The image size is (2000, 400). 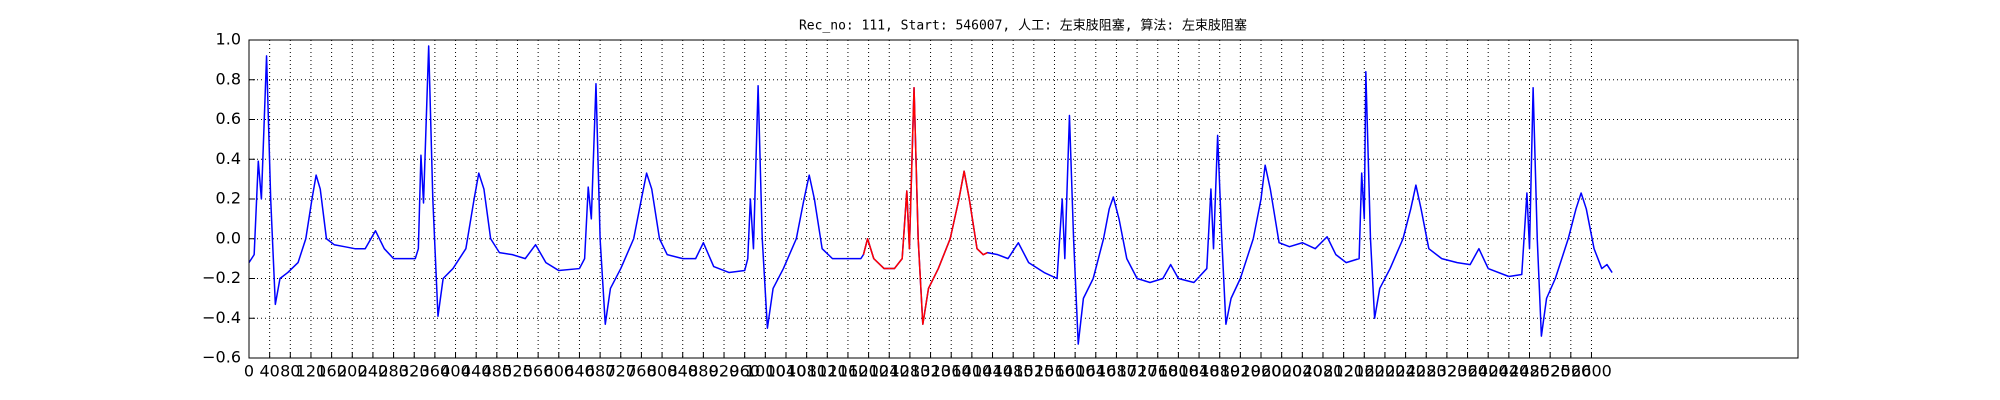 I want to click on x-tick-label: 1320, so click(x=930, y=371).